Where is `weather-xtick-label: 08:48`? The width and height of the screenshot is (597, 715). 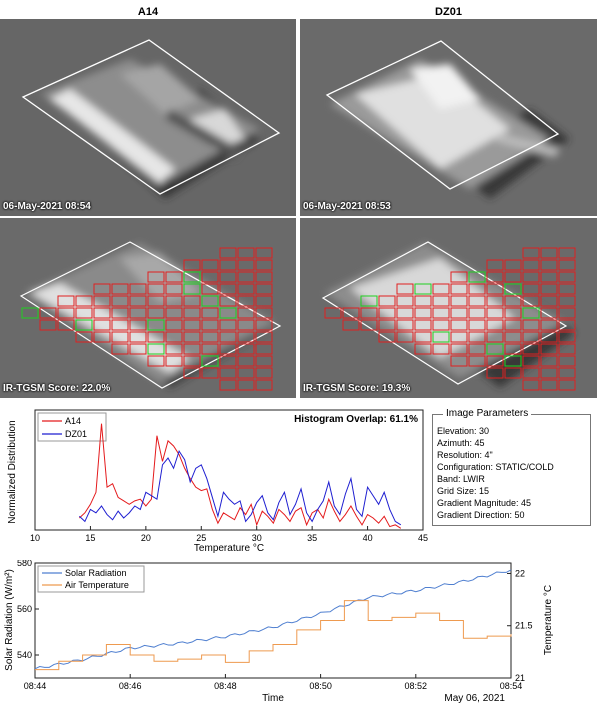 weather-xtick-label: 08:48 is located at coordinates (225, 686).